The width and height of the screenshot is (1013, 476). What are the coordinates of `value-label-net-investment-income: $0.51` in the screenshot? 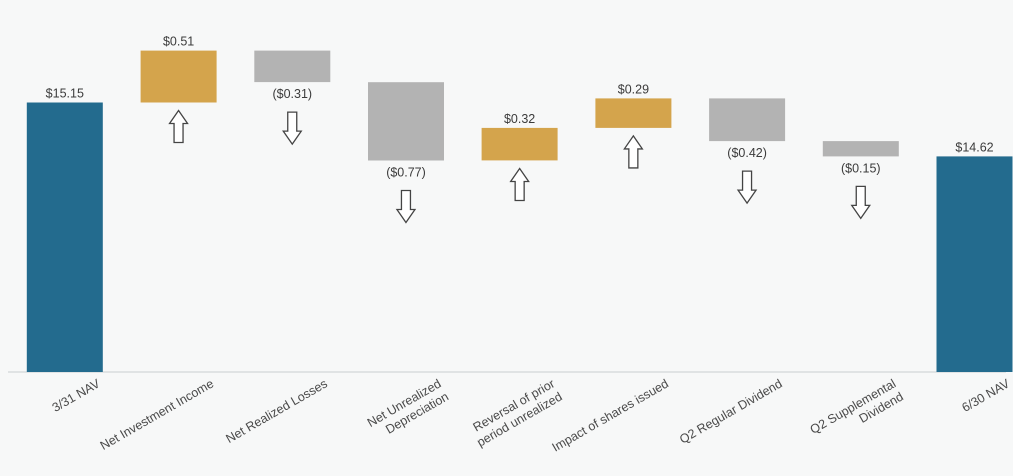 It's located at (178, 42).